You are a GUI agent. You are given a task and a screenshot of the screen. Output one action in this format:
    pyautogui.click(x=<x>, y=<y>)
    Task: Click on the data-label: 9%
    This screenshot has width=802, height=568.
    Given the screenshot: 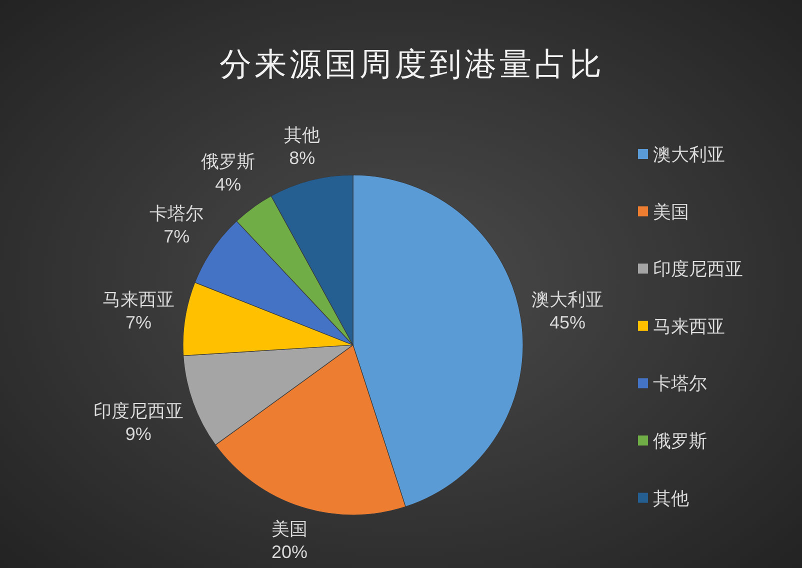 What is the action you would take?
    pyautogui.click(x=138, y=434)
    